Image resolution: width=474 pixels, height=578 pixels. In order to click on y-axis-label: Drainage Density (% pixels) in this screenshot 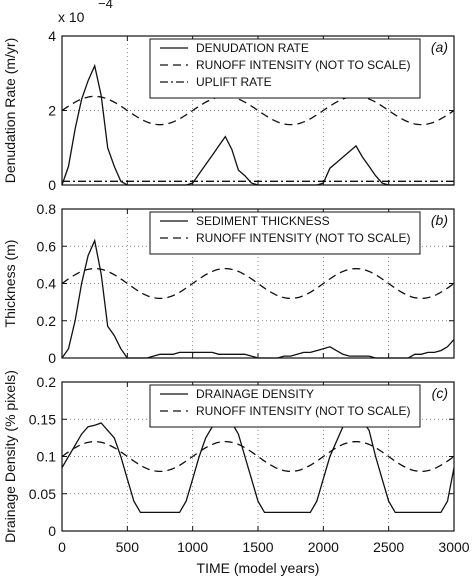, I will do `click(10, 456)`.